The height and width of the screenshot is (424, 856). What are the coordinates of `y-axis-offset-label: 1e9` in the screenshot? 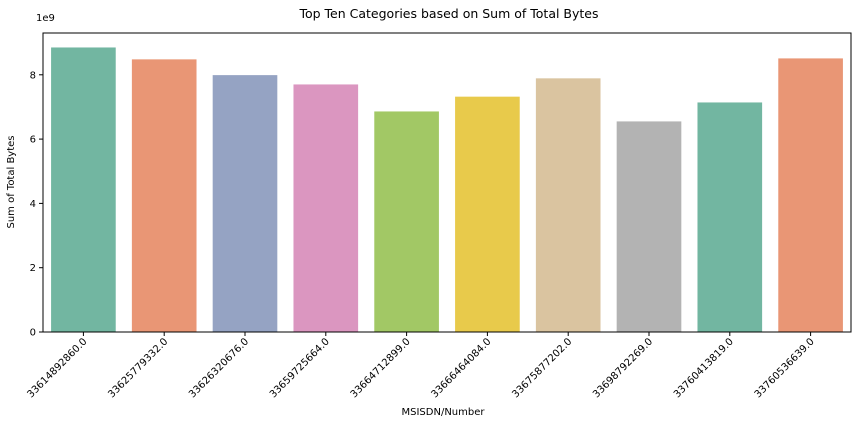 It's located at (45, 18).